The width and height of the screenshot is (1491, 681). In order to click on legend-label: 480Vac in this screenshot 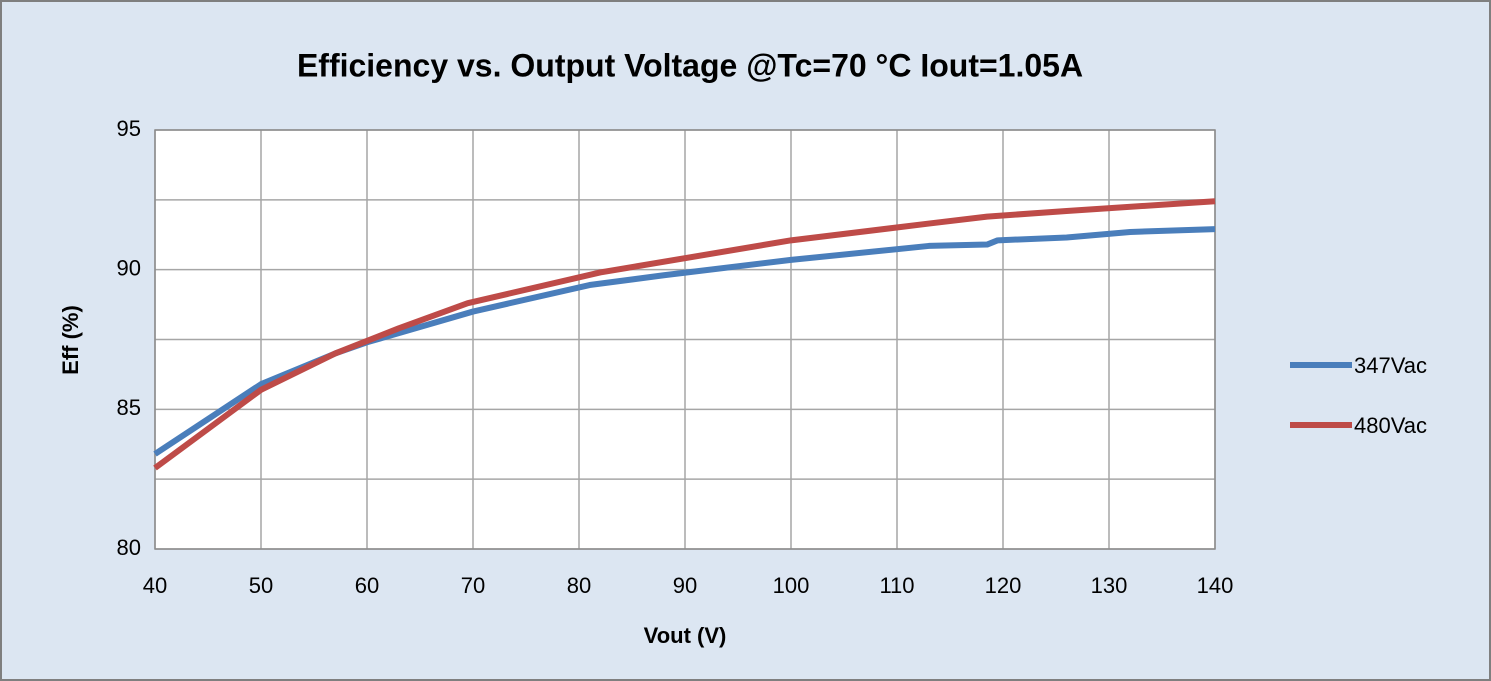, I will do `click(1390, 425)`.